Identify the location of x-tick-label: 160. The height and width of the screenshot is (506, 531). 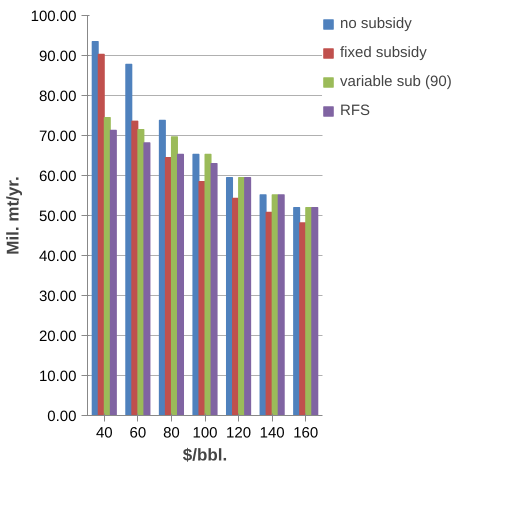
(305, 433).